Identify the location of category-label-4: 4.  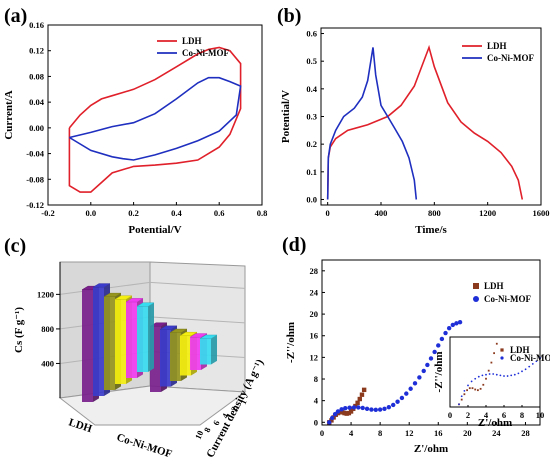
(225, 415).